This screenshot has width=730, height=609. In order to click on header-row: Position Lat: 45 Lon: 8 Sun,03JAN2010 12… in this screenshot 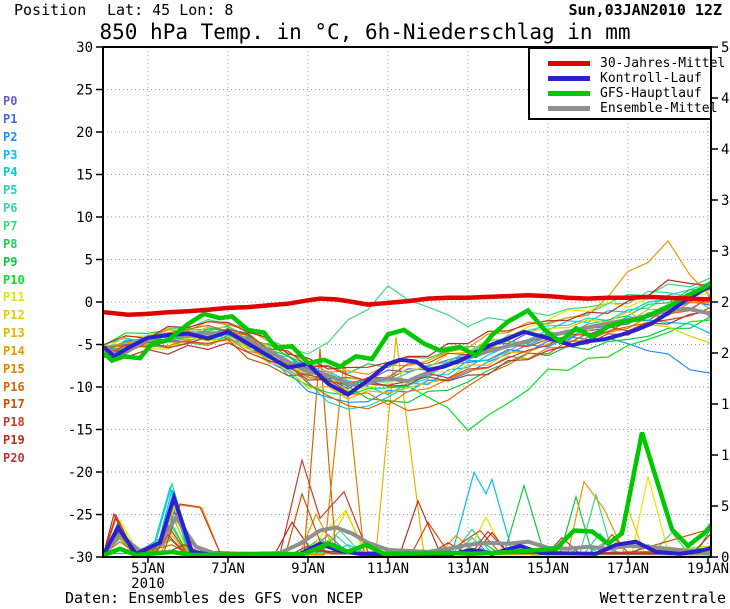, I will do `click(365, 10)`.